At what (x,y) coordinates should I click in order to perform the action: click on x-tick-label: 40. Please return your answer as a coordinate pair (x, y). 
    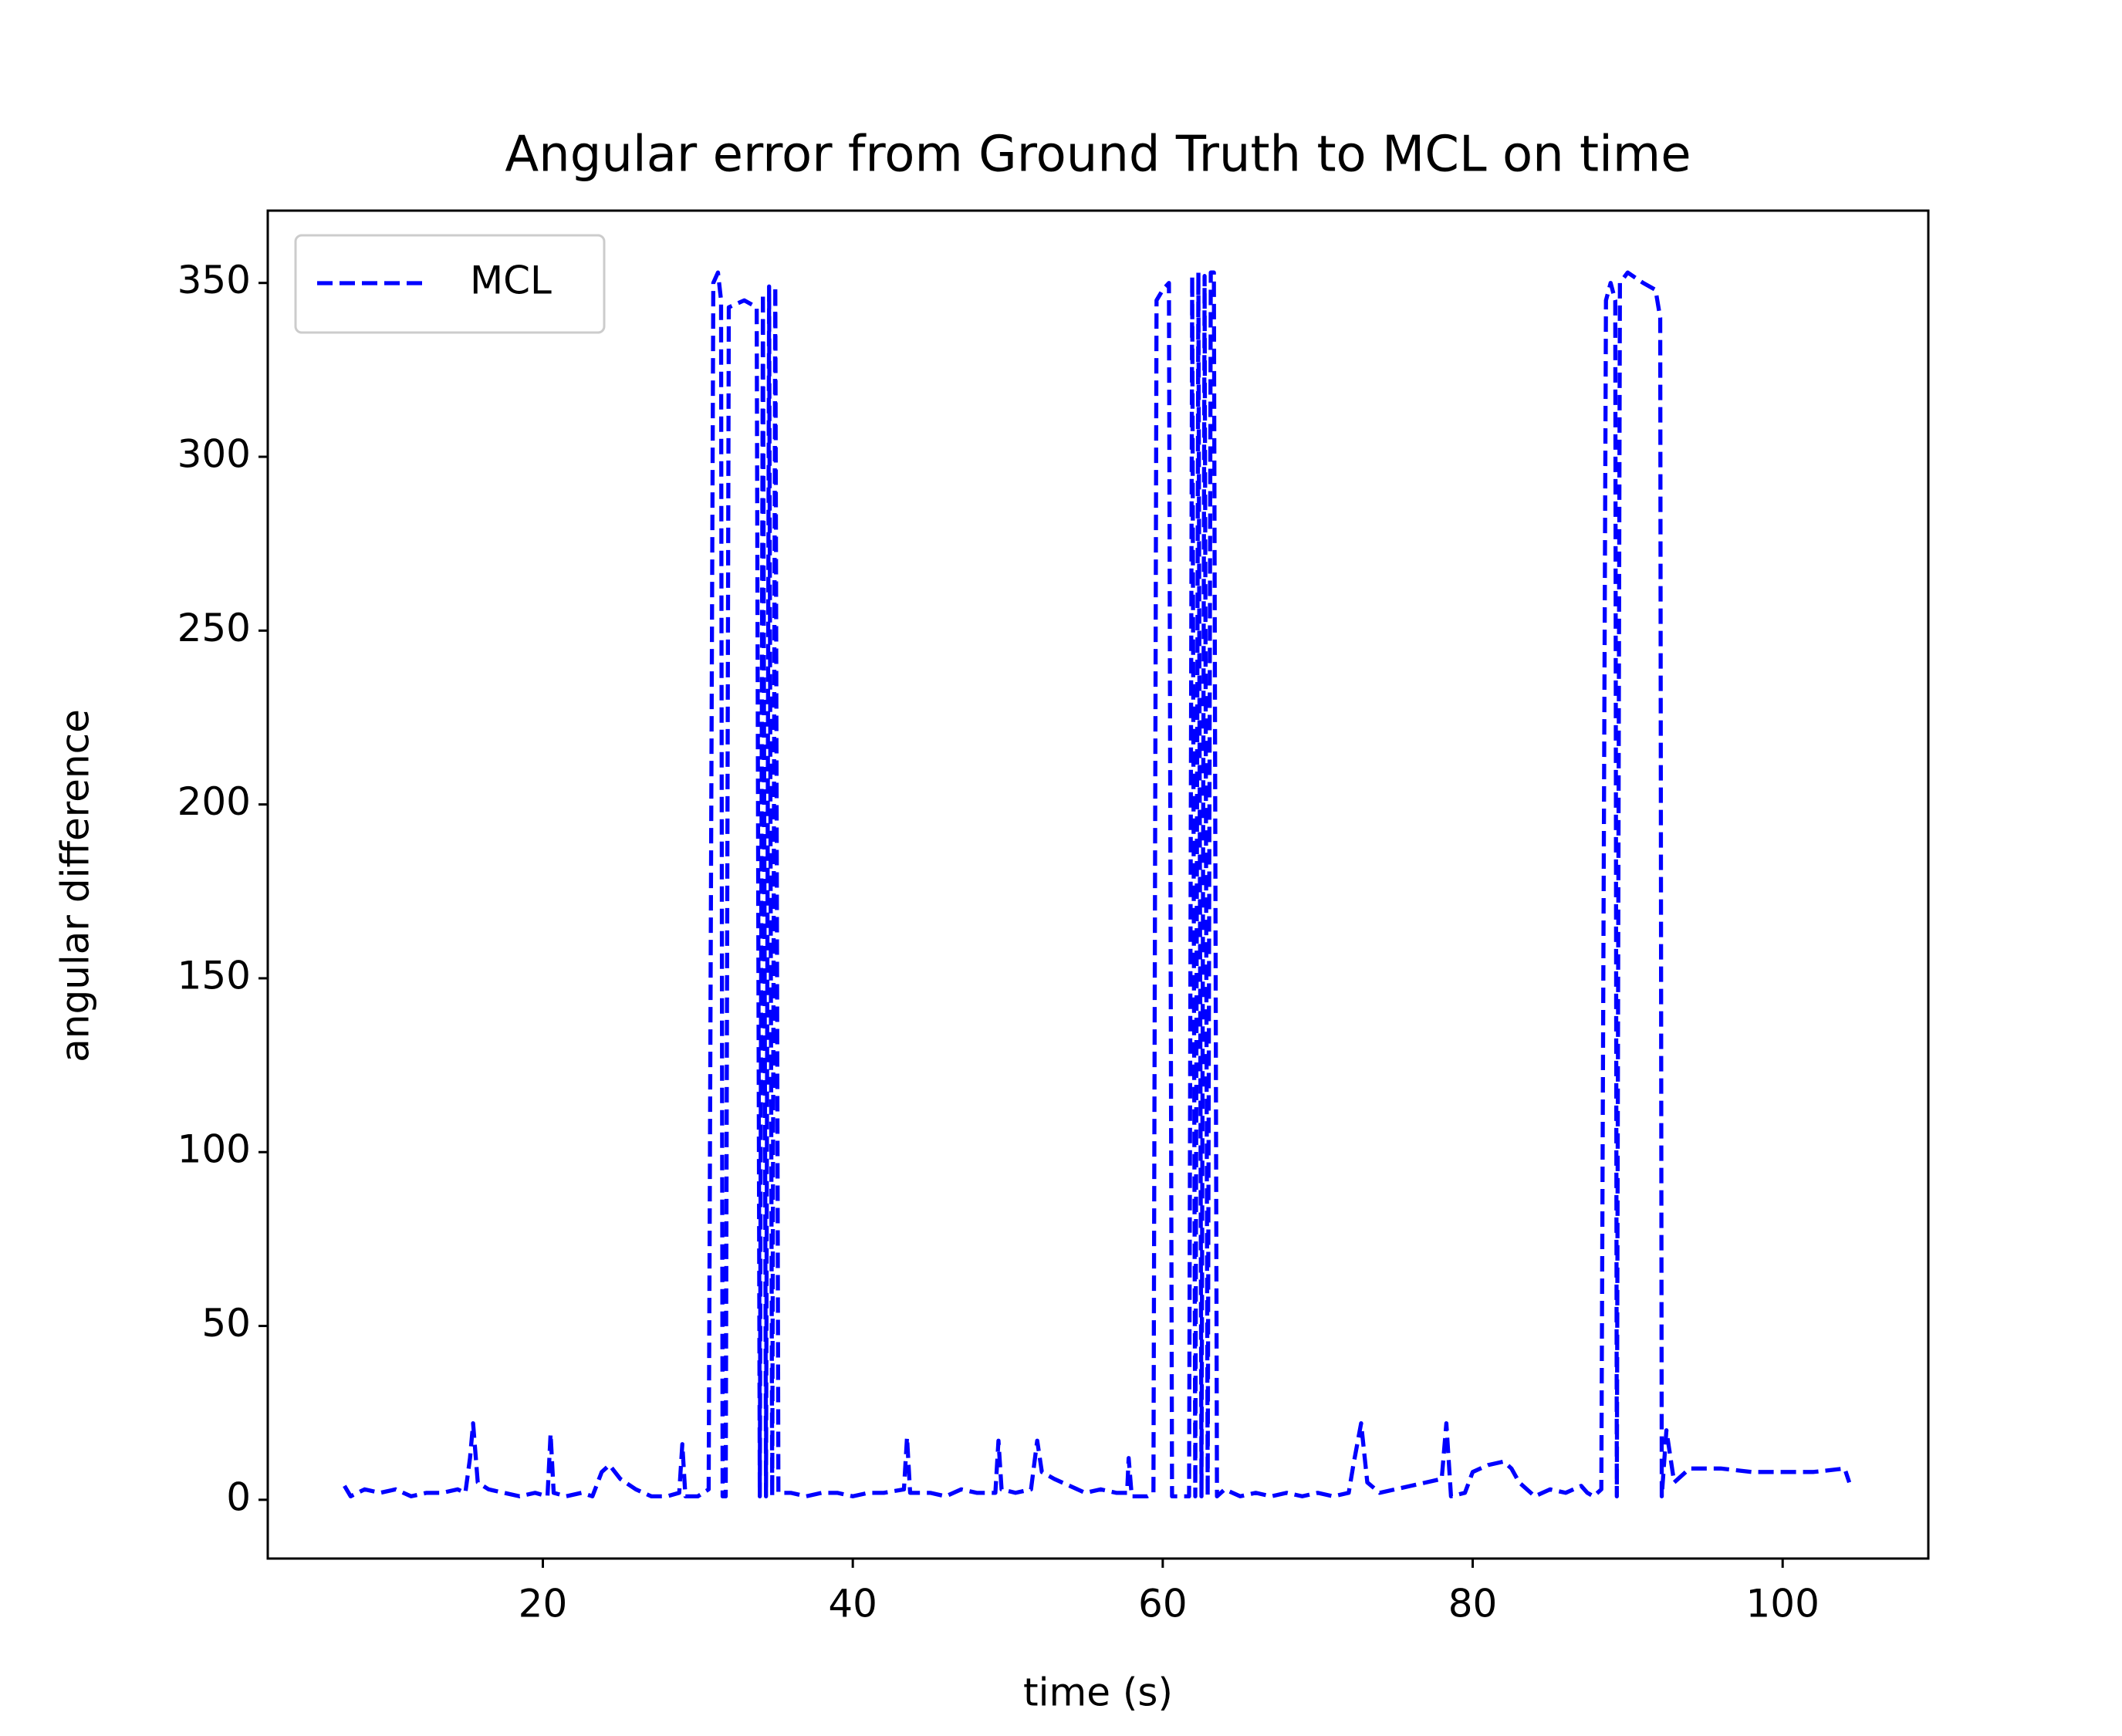
    Looking at the image, I should click on (852, 1604).